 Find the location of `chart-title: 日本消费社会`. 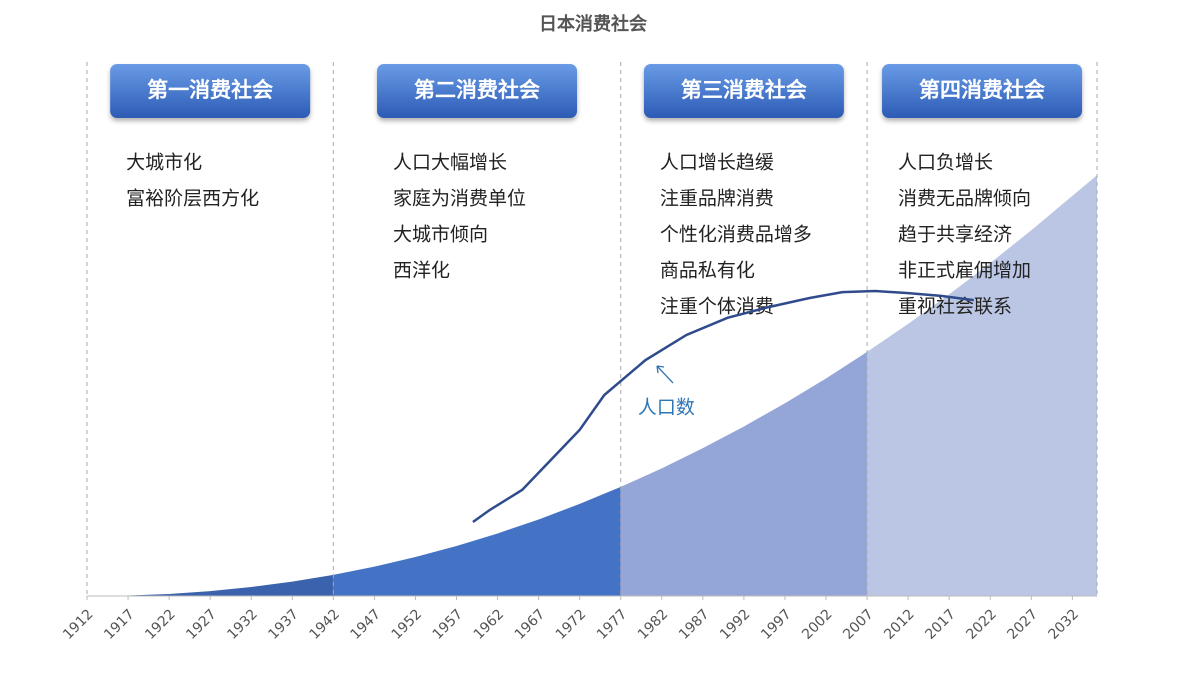

chart-title: 日本消费社会 is located at coordinates (593, 24).